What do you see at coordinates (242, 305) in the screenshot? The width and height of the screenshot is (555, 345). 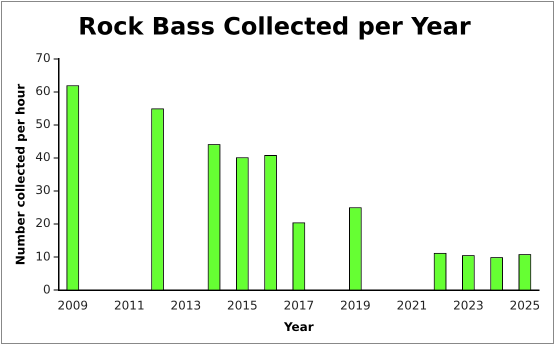 I see `x-tick-label: 2015` at bounding box center [242, 305].